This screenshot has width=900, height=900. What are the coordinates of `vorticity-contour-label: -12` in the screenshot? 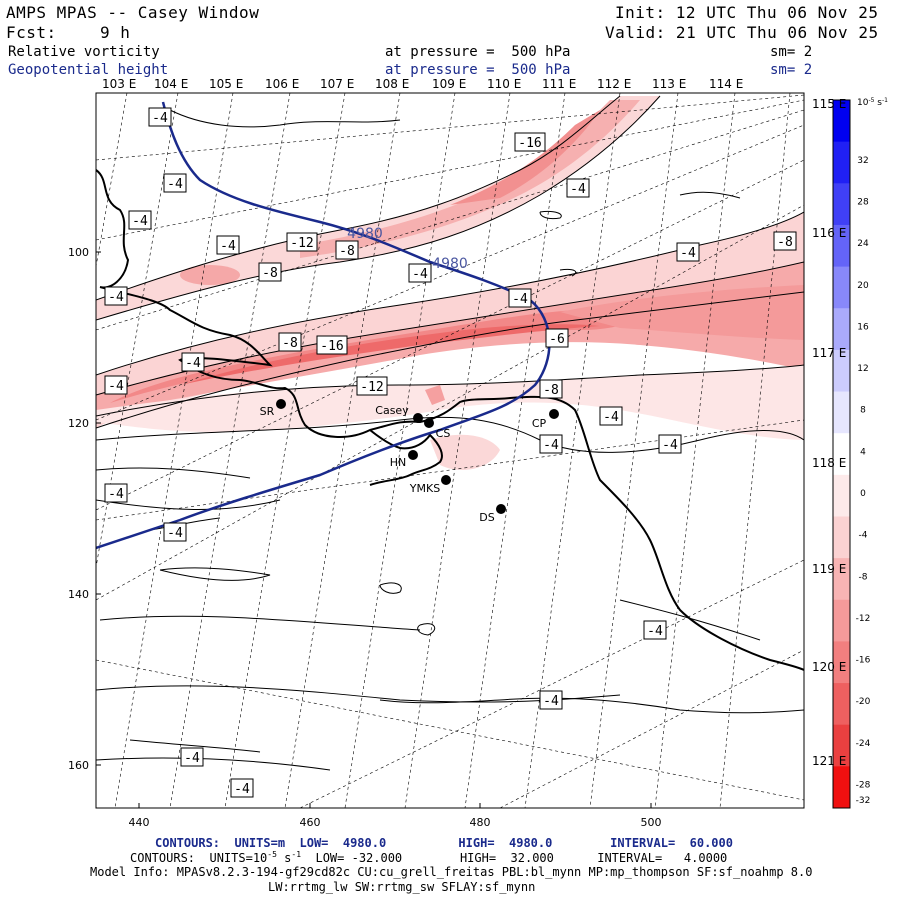 It's located at (371, 387).